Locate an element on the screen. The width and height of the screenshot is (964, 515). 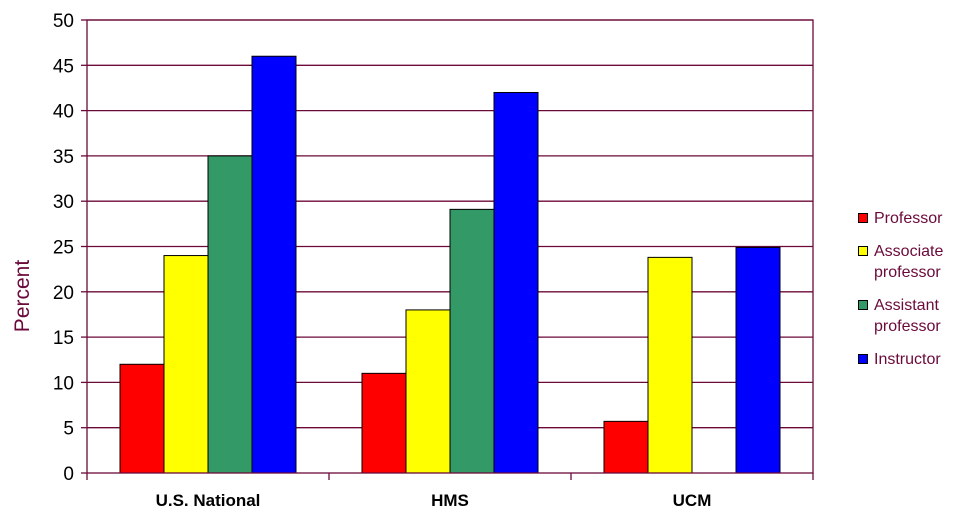
y-tick-label: 25 is located at coordinates (63, 248).